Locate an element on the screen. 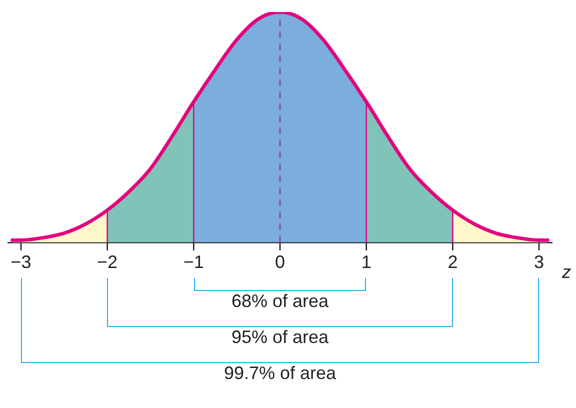  text: 99.7% of area is located at coordinates (280, 373).